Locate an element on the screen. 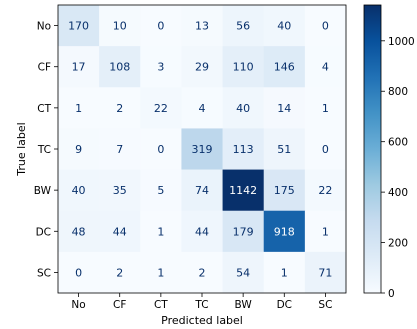  cell-value-label: 175 is located at coordinates (284, 190).